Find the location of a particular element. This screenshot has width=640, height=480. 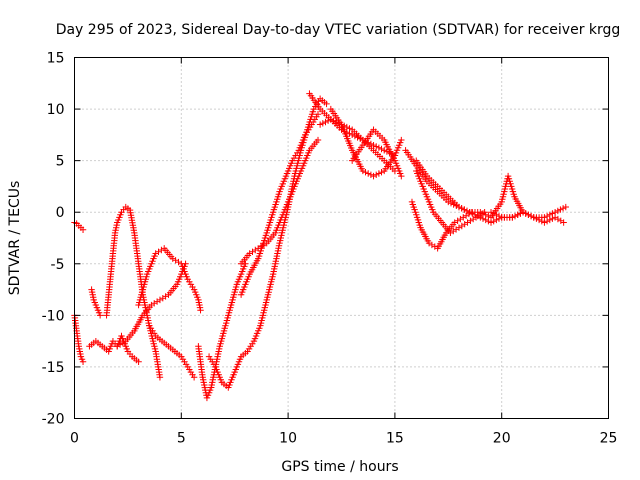

series-track-arc-u is located at coordinates (527, 217).